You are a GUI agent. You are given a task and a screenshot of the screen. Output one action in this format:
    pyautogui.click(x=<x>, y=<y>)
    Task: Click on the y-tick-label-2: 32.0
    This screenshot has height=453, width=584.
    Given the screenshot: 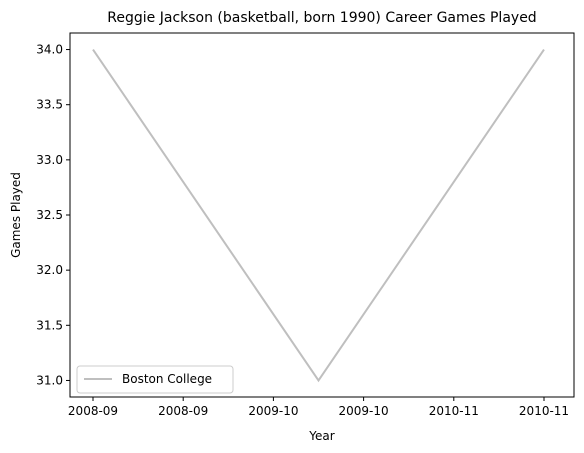 What is the action you would take?
    pyautogui.click(x=49, y=270)
    